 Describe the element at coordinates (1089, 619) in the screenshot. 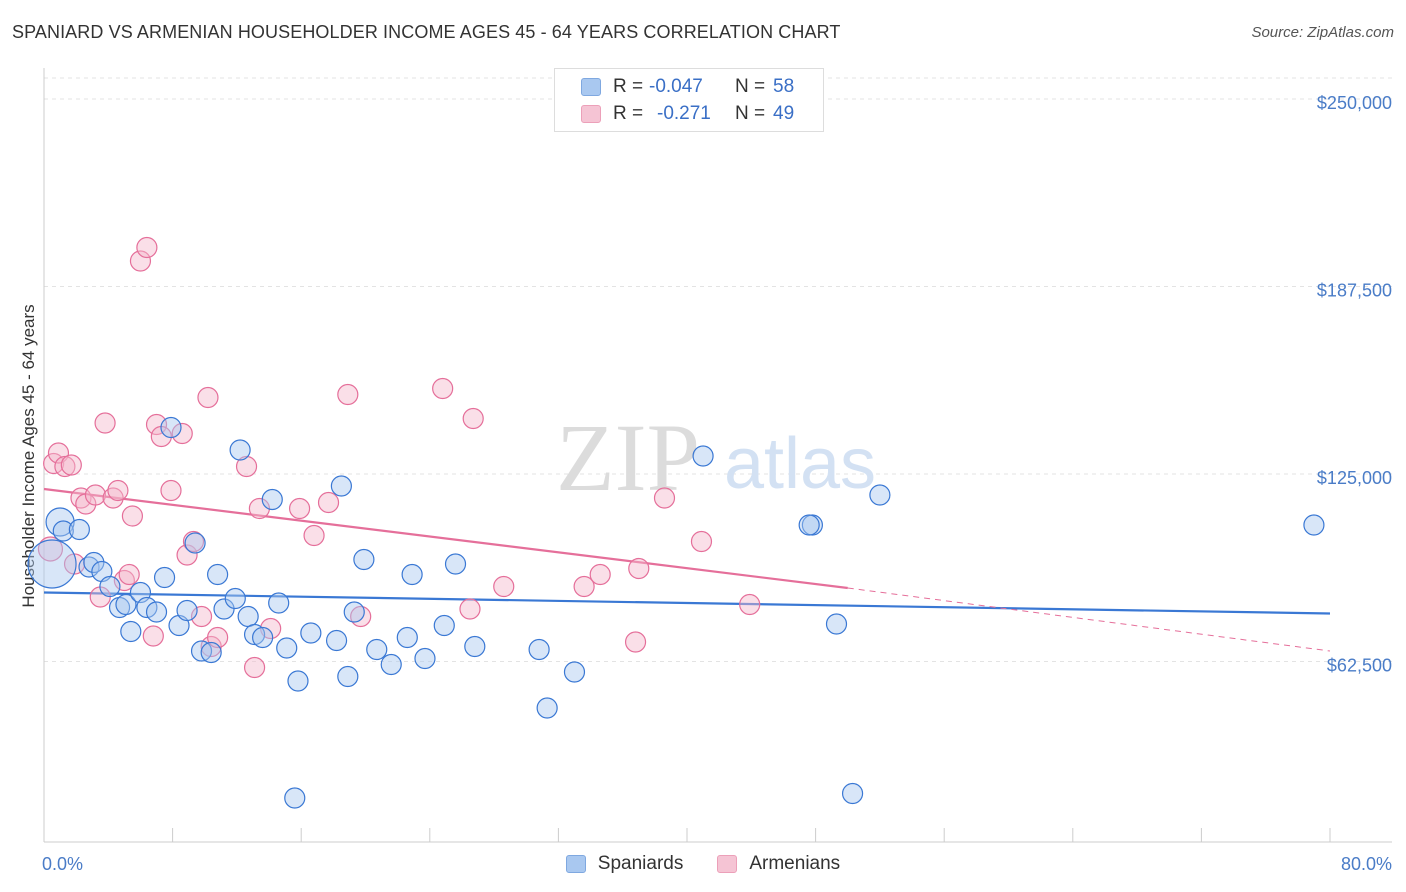

I see `armenians-trend-extension` at that location.